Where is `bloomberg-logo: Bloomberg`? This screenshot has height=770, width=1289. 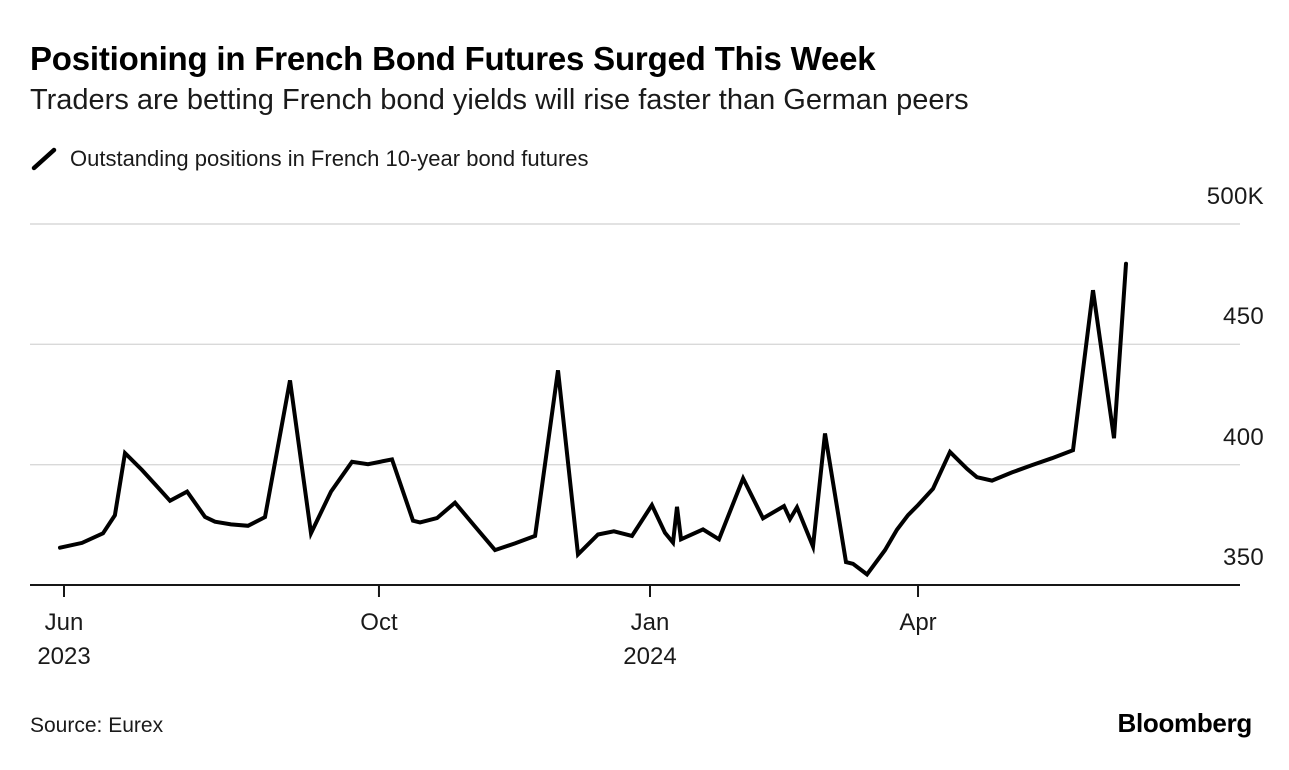
bloomberg-logo: Bloomberg is located at coordinates (1184, 723).